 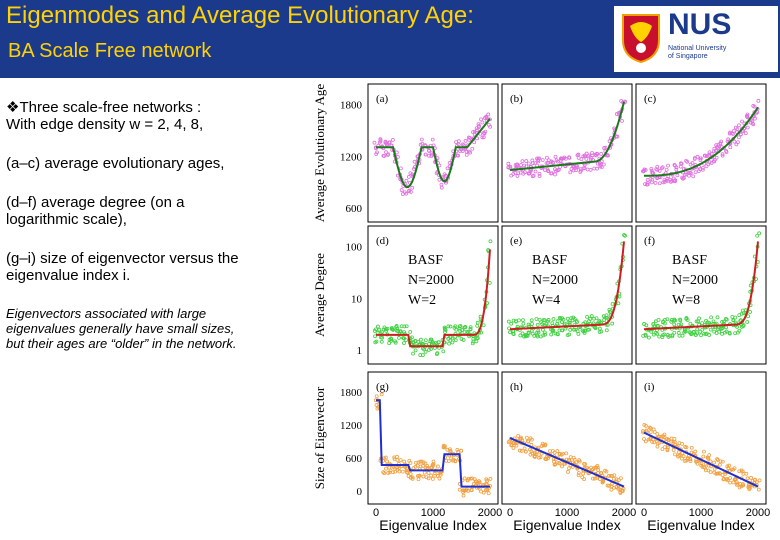 I want to click on row-label-1: Average Evolutionary Age, so click(x=319, y=153).